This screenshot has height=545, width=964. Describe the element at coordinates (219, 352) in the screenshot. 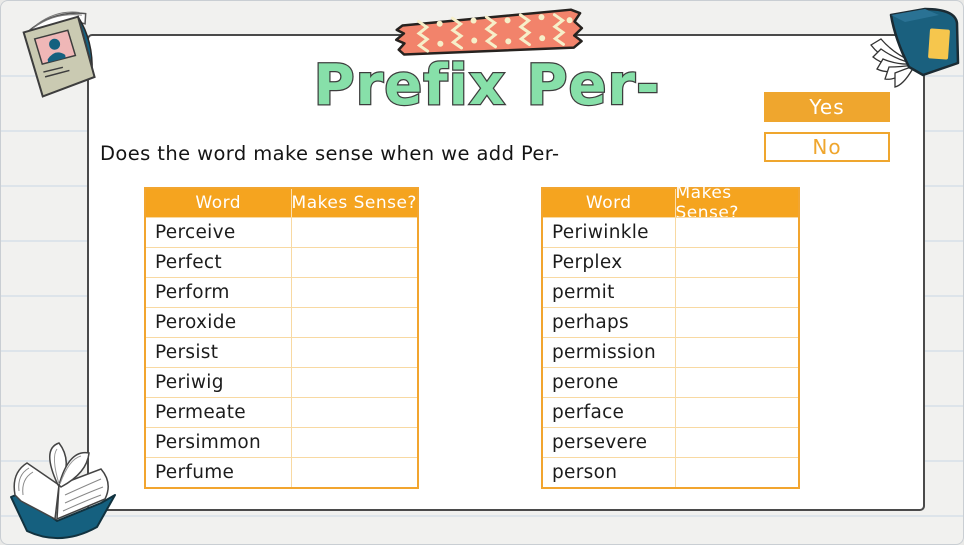

I see `word-cell: Persist` at that location.